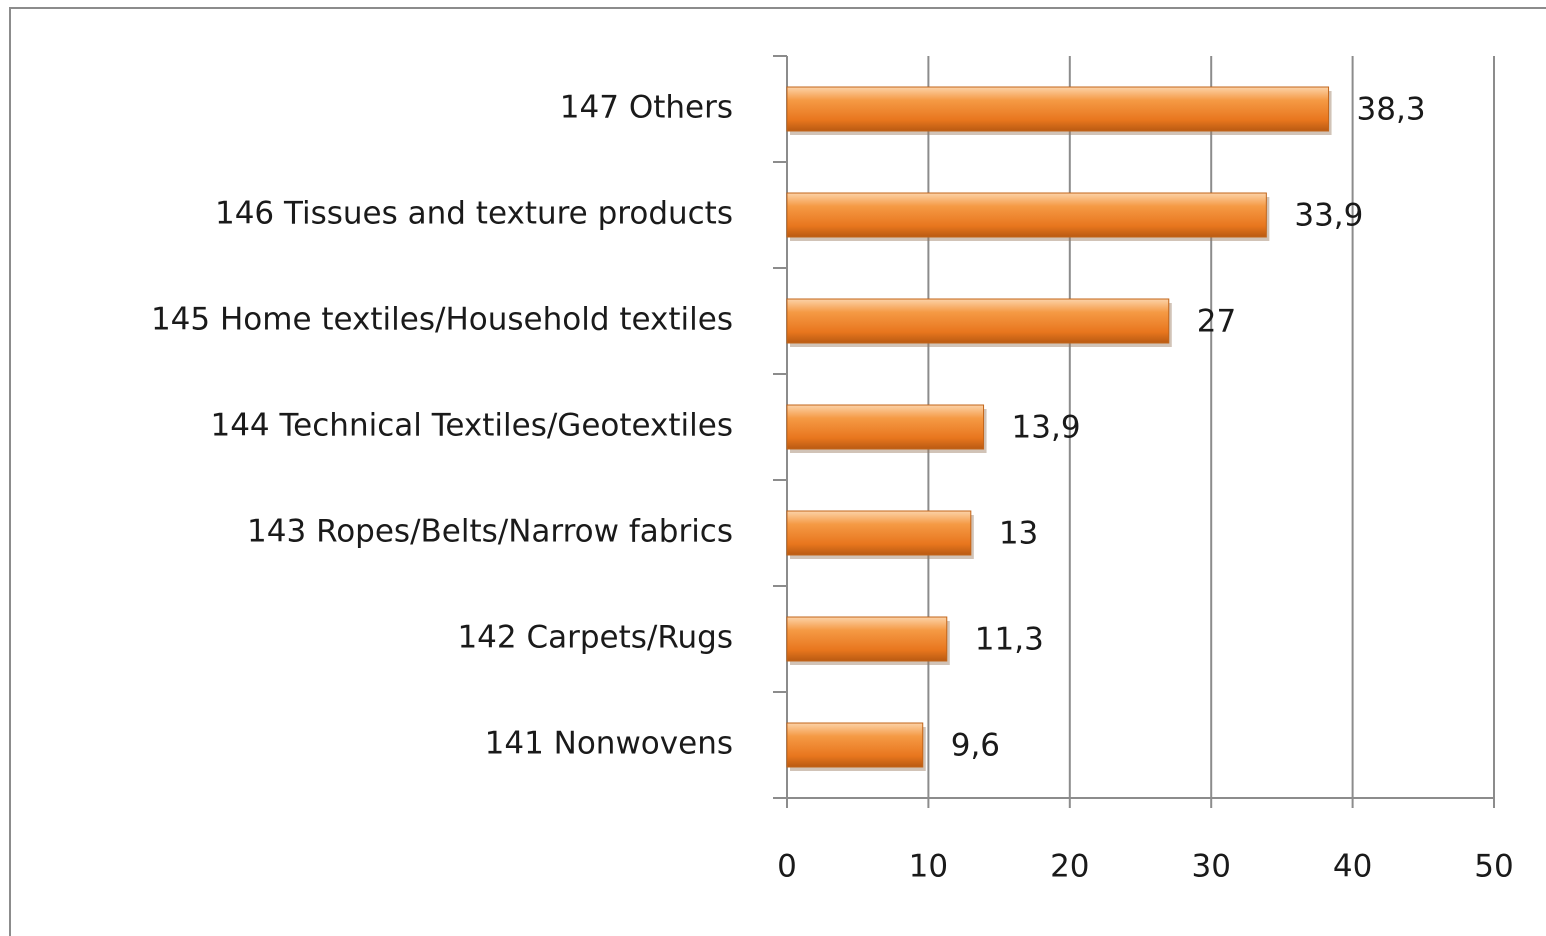 The height and width of the screenshot is (936, 1546). I want to click on y-tick-label: 146 Tissues and texture products, so click(474, 214).